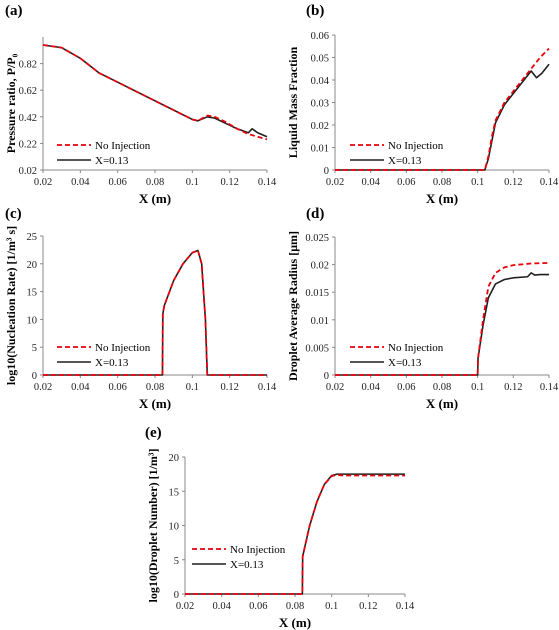  I want to click on y-tick-label: 25, so click(32, 237).